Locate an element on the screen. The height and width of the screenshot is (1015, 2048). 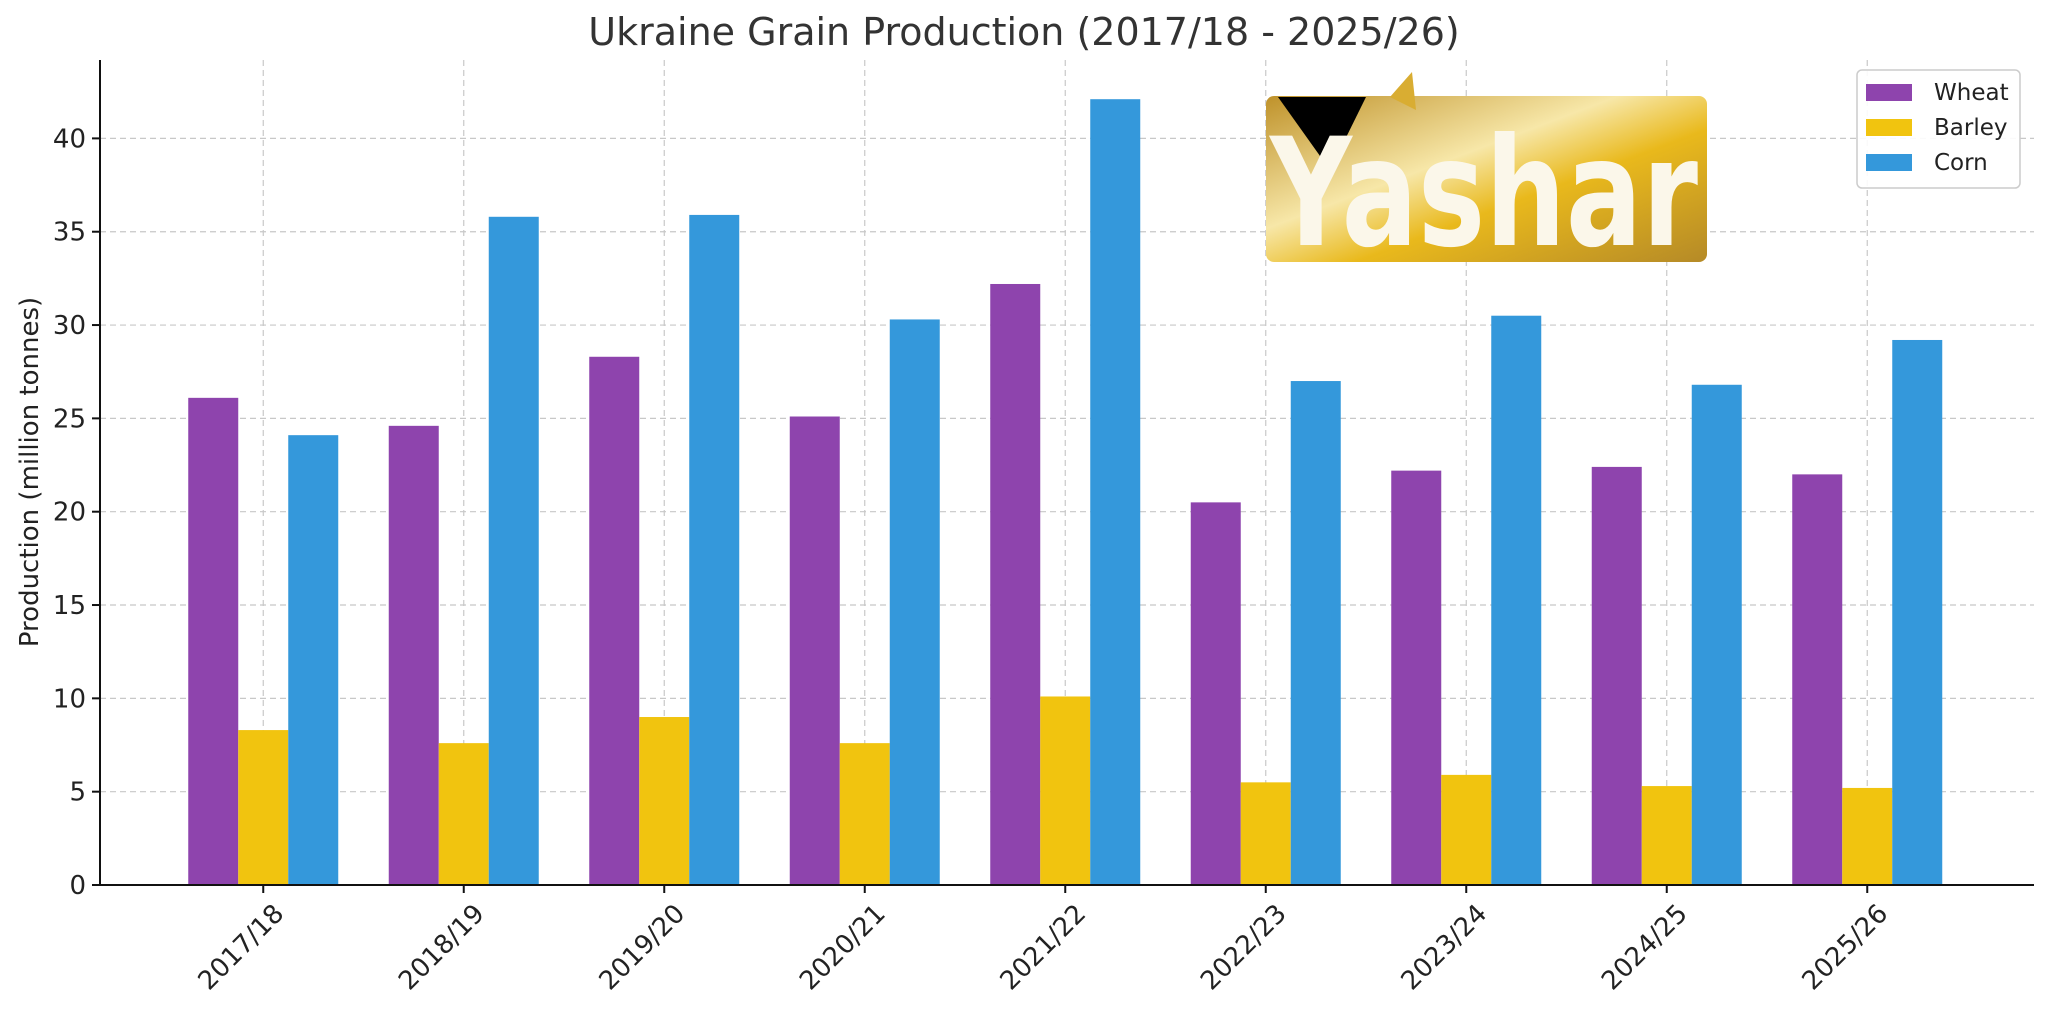
legend-swatch-barley is located at coordinates (1889, 127).